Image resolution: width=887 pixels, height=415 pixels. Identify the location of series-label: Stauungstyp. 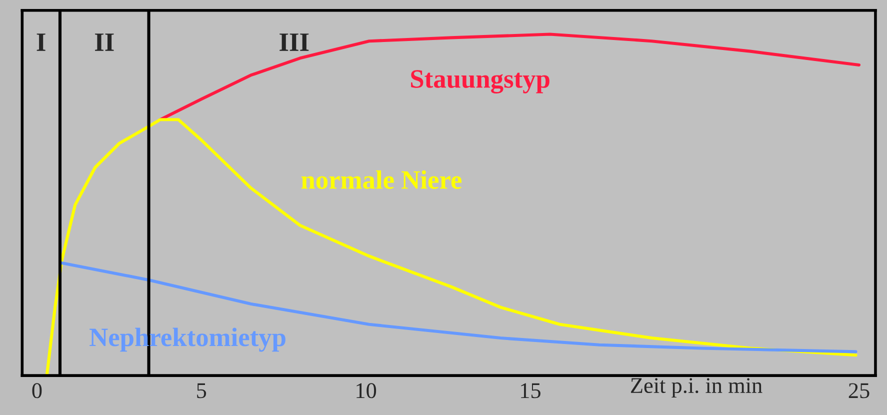
(480, 82).